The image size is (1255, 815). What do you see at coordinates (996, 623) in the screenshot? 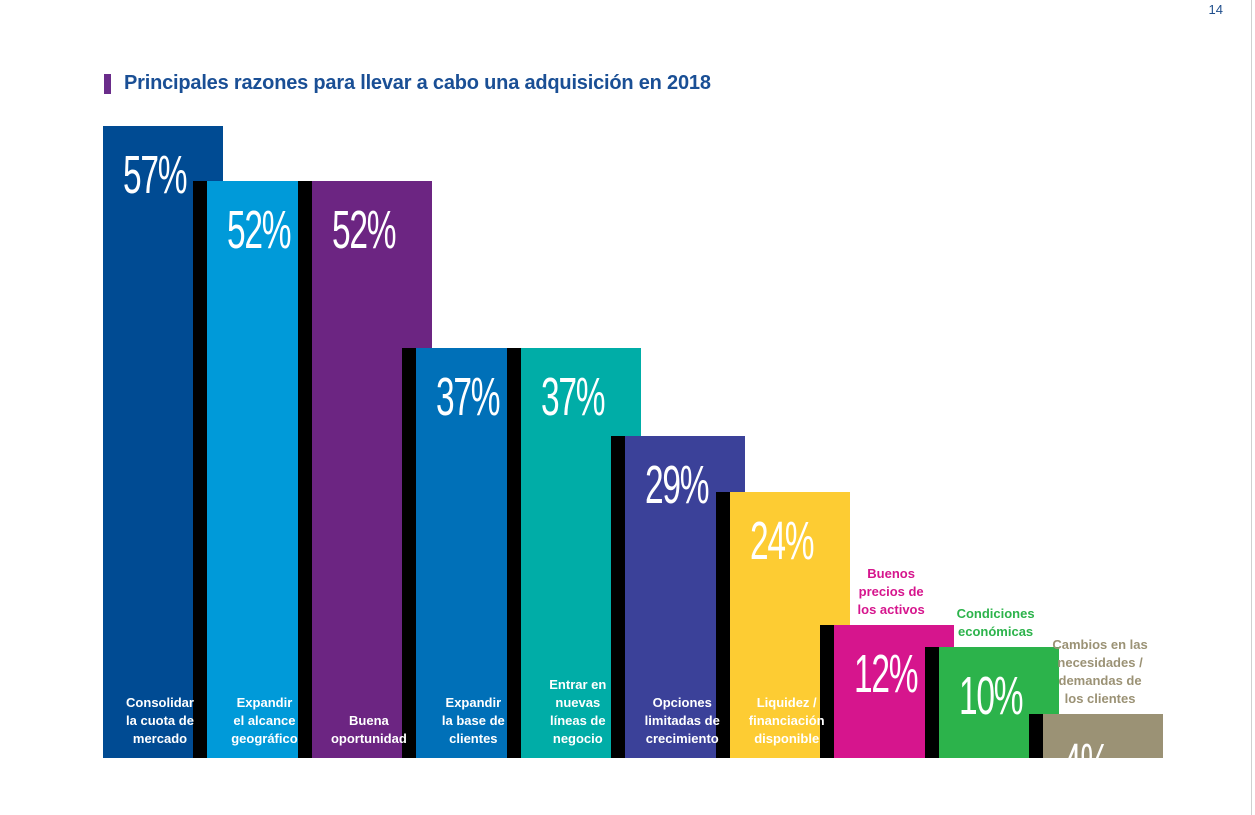
I see `category-label: Condiciones económicas` at bounding box center [996, 623].